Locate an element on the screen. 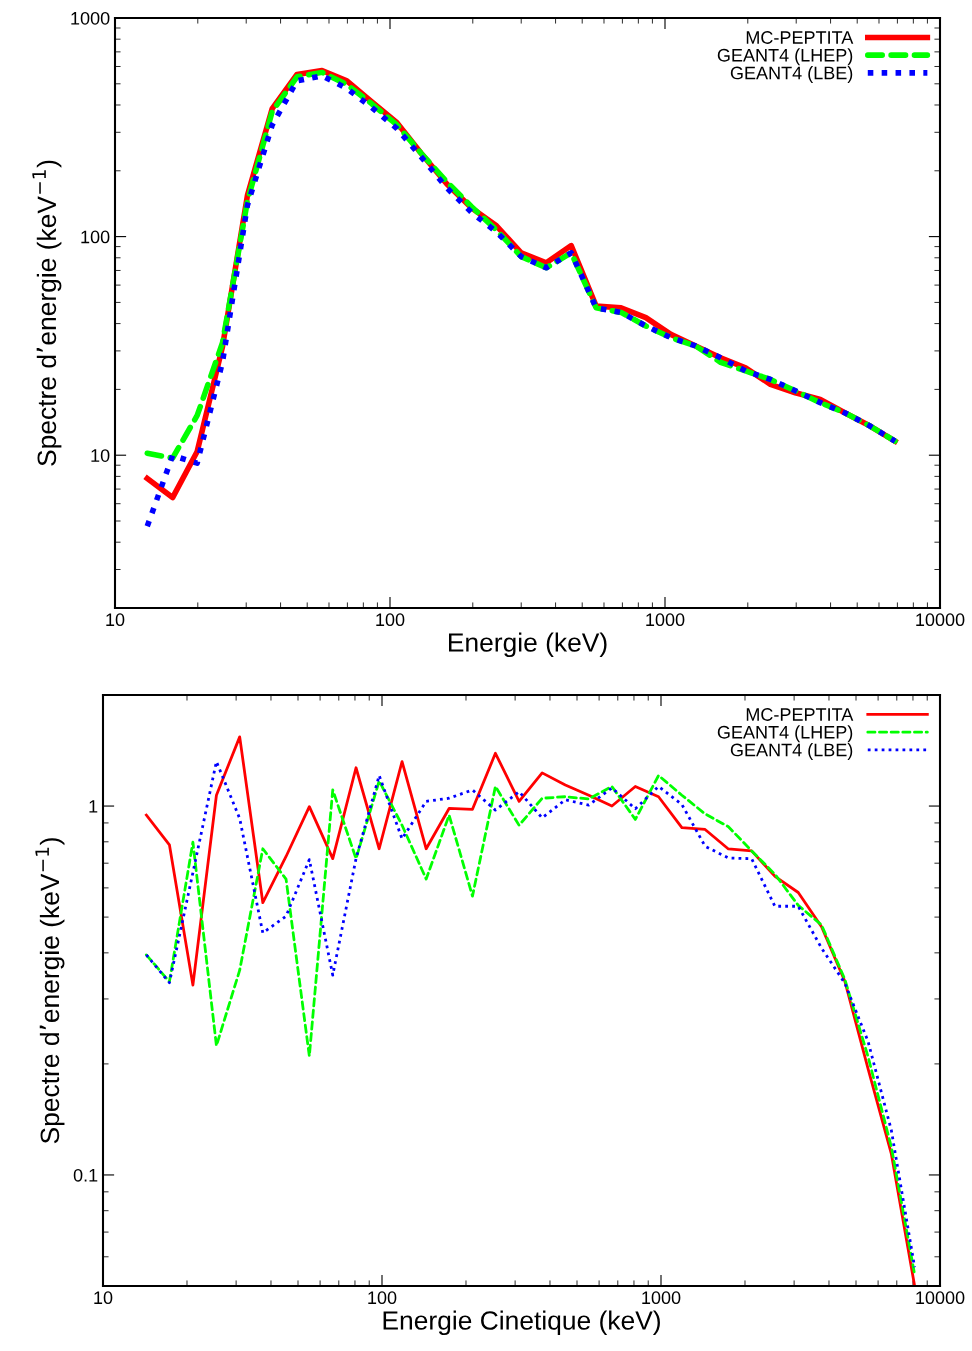 This screenshot has height=1351, width=972. y-tick-label: 10 is located at coordinates (100, 455).